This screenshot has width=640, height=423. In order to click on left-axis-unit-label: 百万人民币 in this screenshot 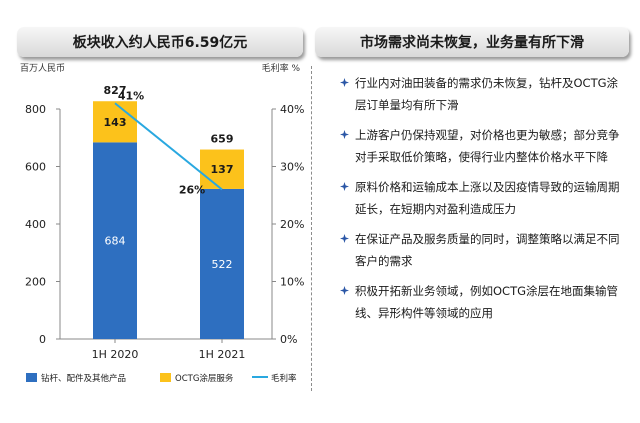, I will do `click(42, 68)`.